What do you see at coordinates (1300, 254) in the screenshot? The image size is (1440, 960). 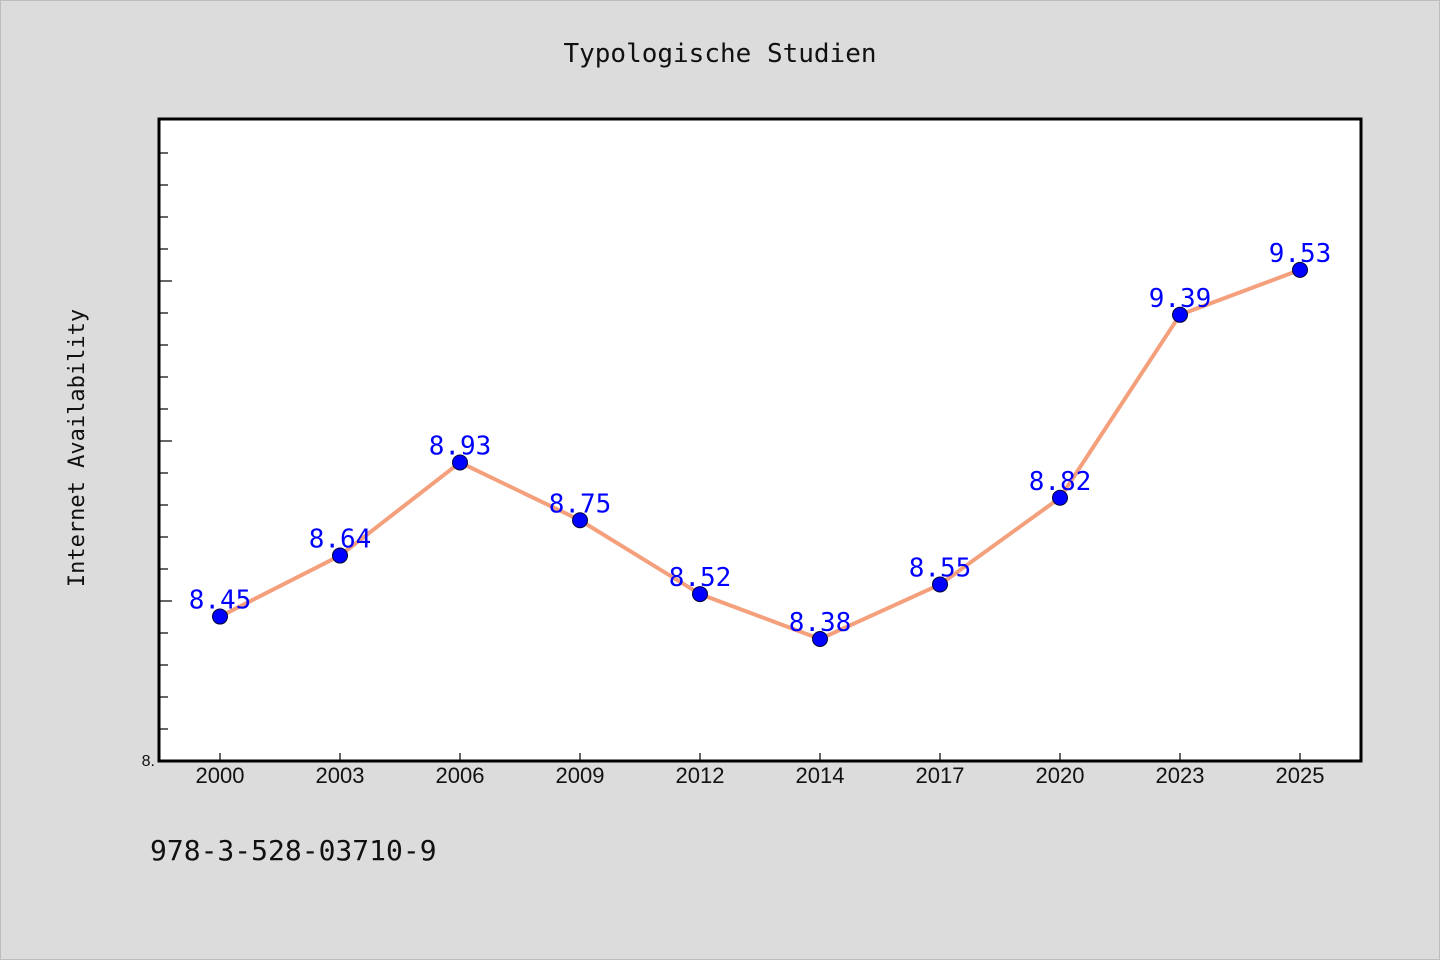 I see `data-label: 9.53` at bounding box center [1300, 254].